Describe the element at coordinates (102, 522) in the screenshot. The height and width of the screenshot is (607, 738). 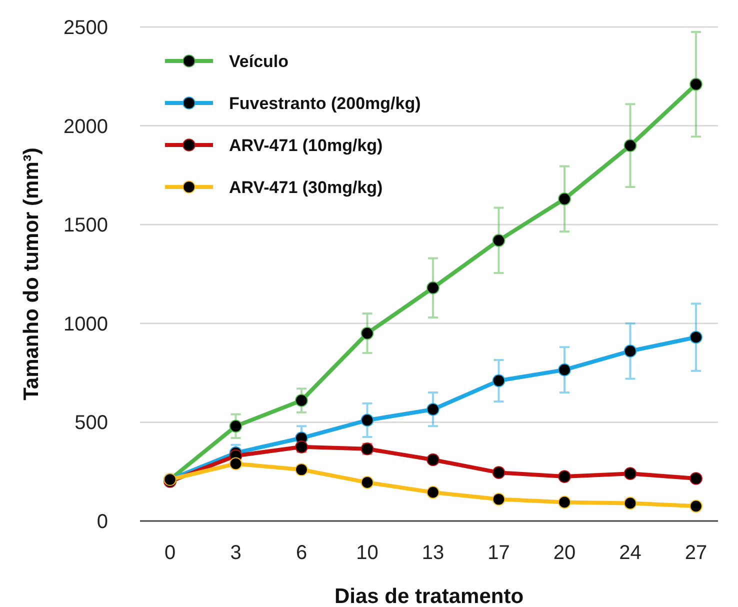
I see `y-tick-label: 0` at that location.